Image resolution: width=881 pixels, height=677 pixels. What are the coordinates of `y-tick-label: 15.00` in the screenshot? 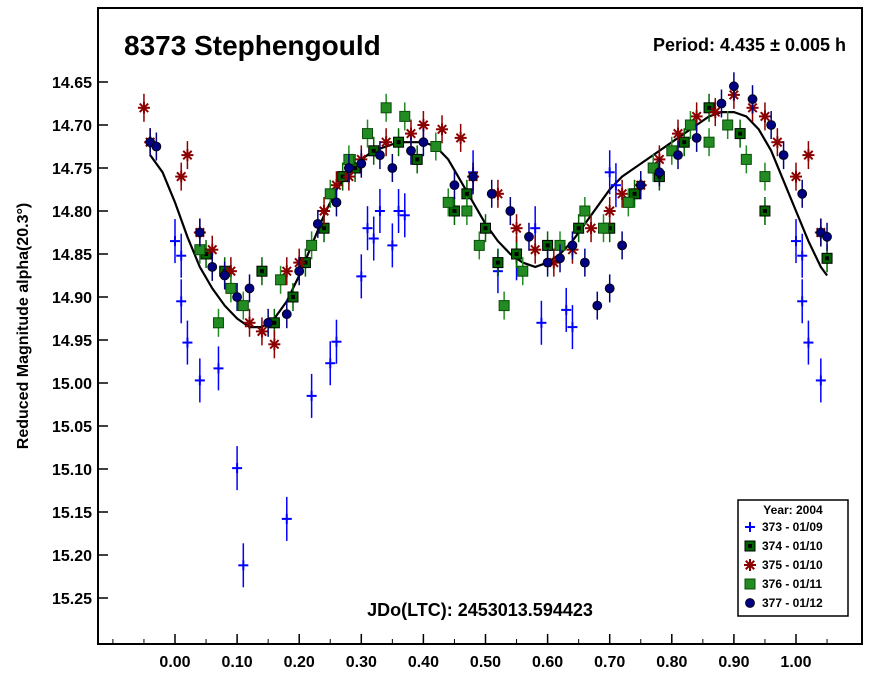 It's located at (72, 384).